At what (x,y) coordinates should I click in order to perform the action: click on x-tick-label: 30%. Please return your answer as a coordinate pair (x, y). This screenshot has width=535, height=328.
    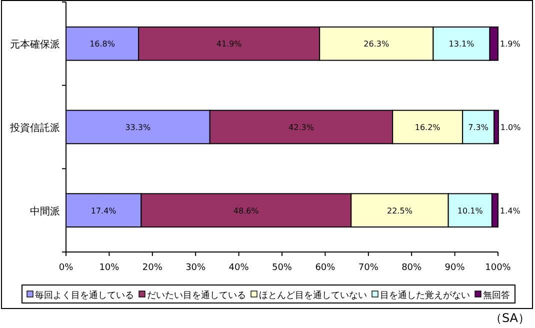
    Looking at the image, I should click on (196, 268).